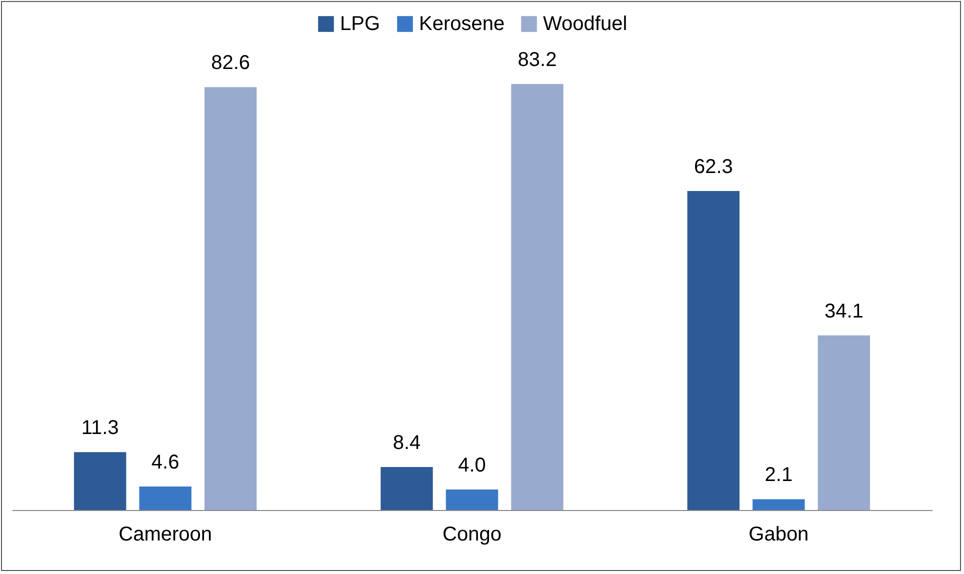 This screenshot has height=574, width=964. I want to click on x-tick-label: Cameroon, so click(165, 535).